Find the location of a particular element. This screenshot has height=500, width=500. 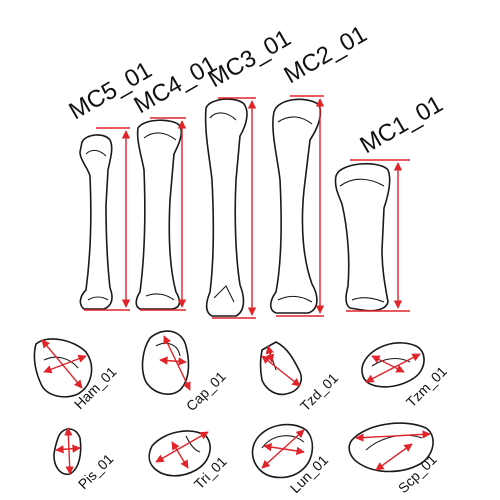

carpal-capitate: Cap_01 is located at coordinates (185, 372).